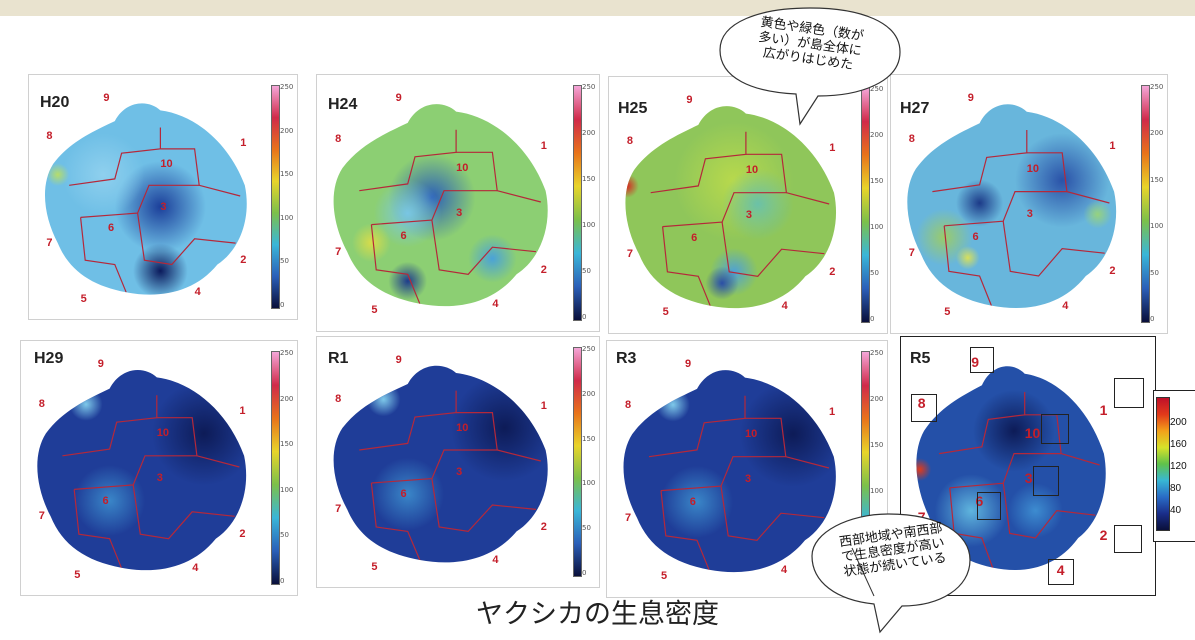  Describe the element at coordinates (1176, 510) in the screenshot. I see `legend-tick: 40` at that location.